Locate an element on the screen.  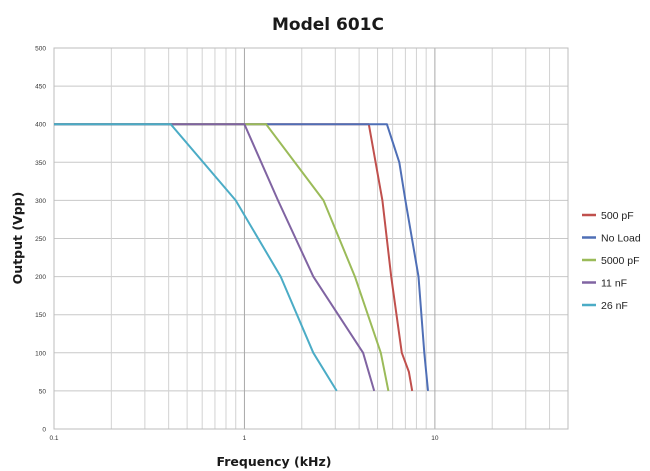
x-tick-label: 10 is located at coordinates (435, 438).